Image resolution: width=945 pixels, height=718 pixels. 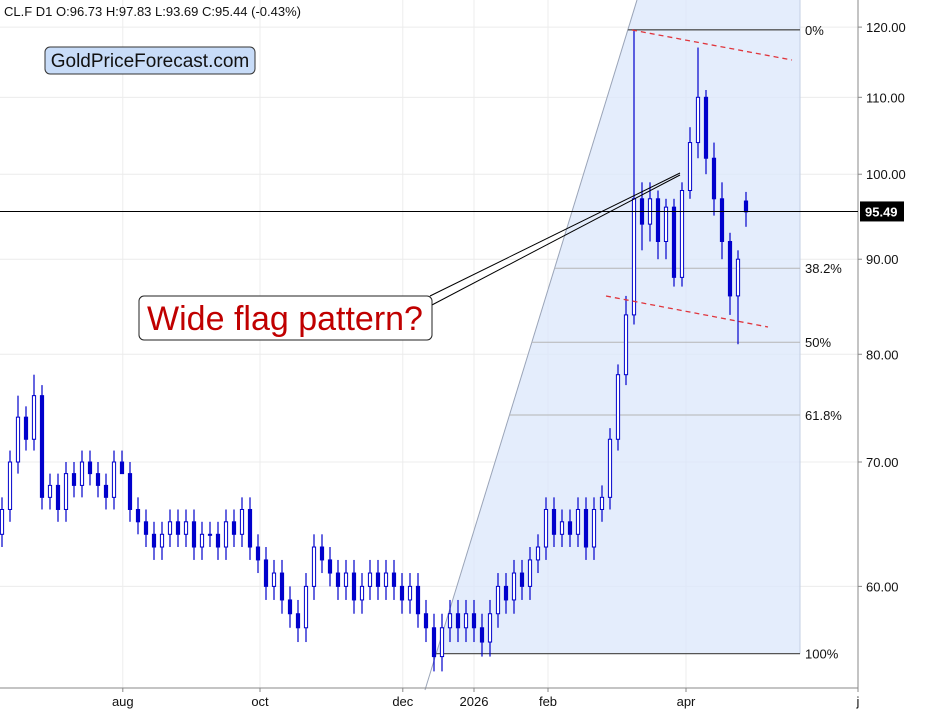 What do you see at coordinates (885, 97) in the screenshot?
I see `y-tick-label: 110.00` at bounding box center [885, 97].